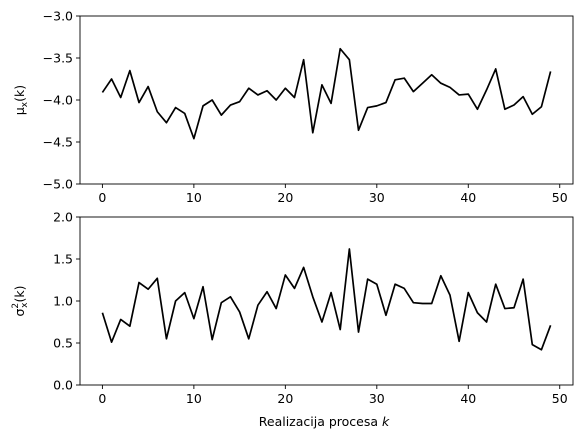  What do you see at coordinates (58, 58) in the screenshot?
I see `y-tick-label: −3.5` at bounding box center [58, 58].